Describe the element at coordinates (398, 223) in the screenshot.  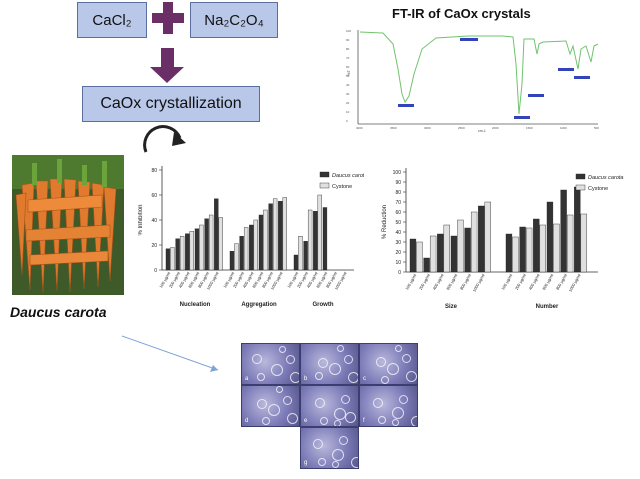
I see `y-tick-label: 50` at that location.